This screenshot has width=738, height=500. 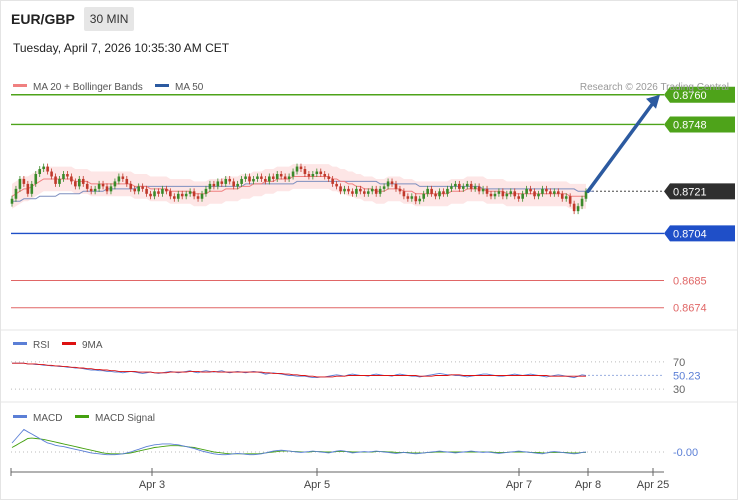 I want to click on rsi-ma-line, so click(x=299, y=370).